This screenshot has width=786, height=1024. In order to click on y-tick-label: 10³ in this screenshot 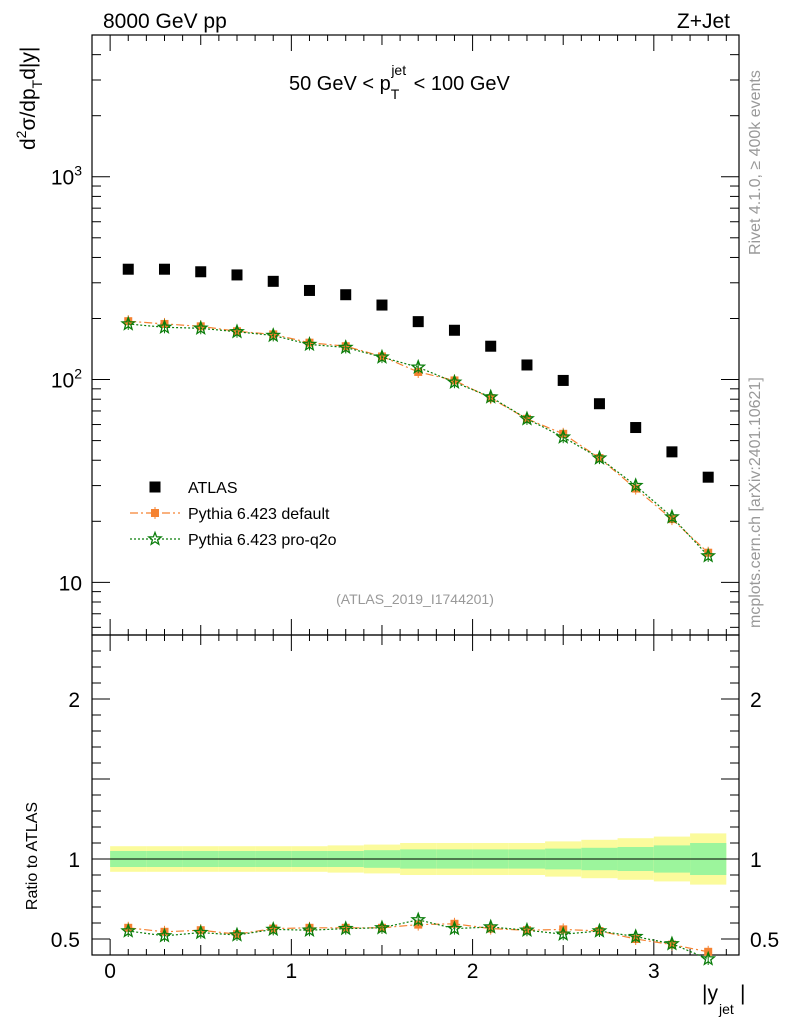, I will do `click(66, 176)`.